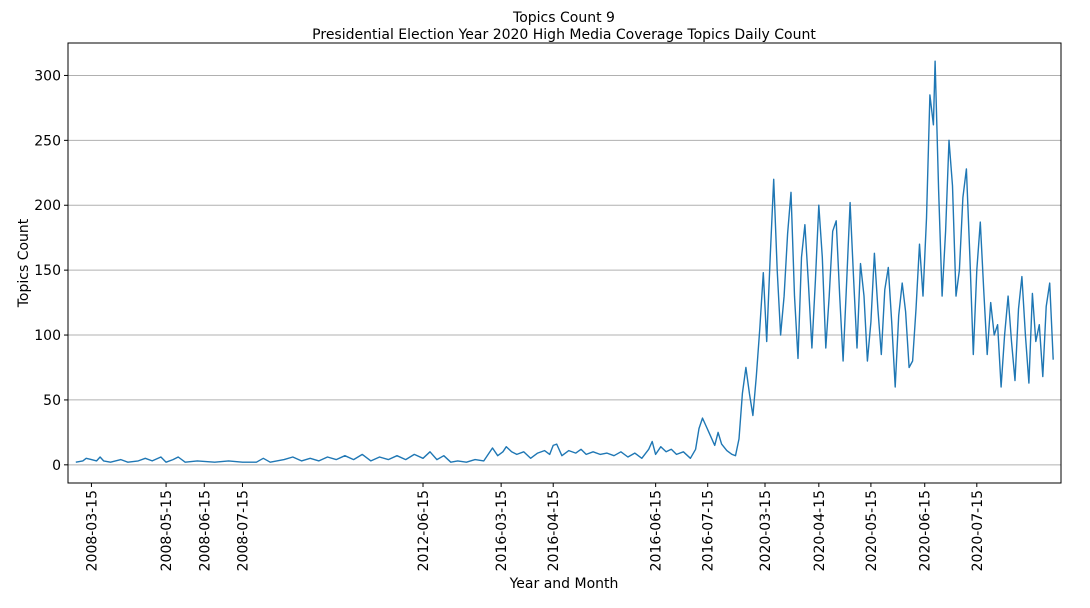  Describe the element at coordinates (24, 263) in the screenshot. I see `y-axis-label: Topics Count` at that location.